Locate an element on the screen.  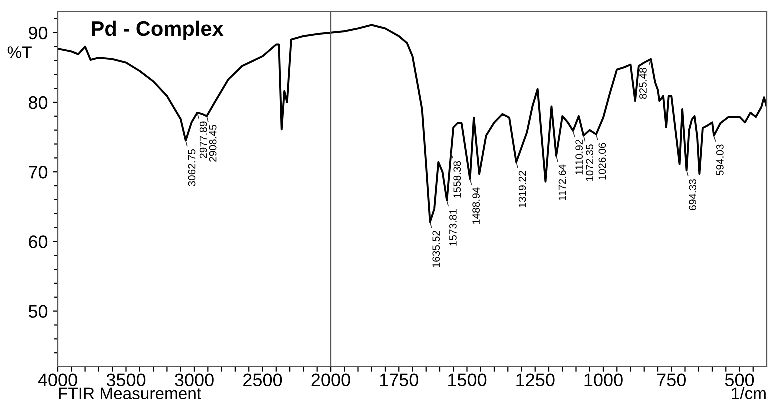
x-tick-label: 3000 is located at coordinates (194, 380).